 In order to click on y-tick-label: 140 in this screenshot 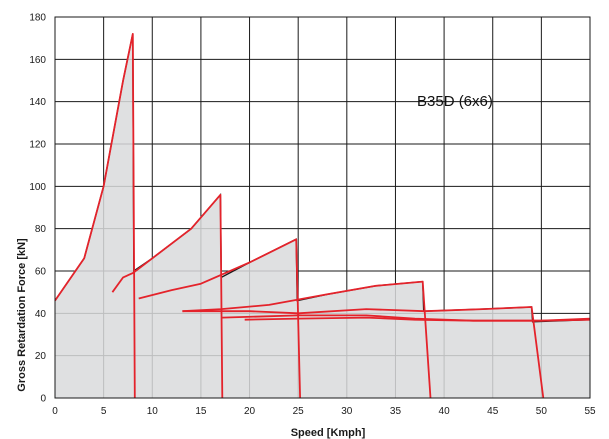, I will do `click(37, 102)`.